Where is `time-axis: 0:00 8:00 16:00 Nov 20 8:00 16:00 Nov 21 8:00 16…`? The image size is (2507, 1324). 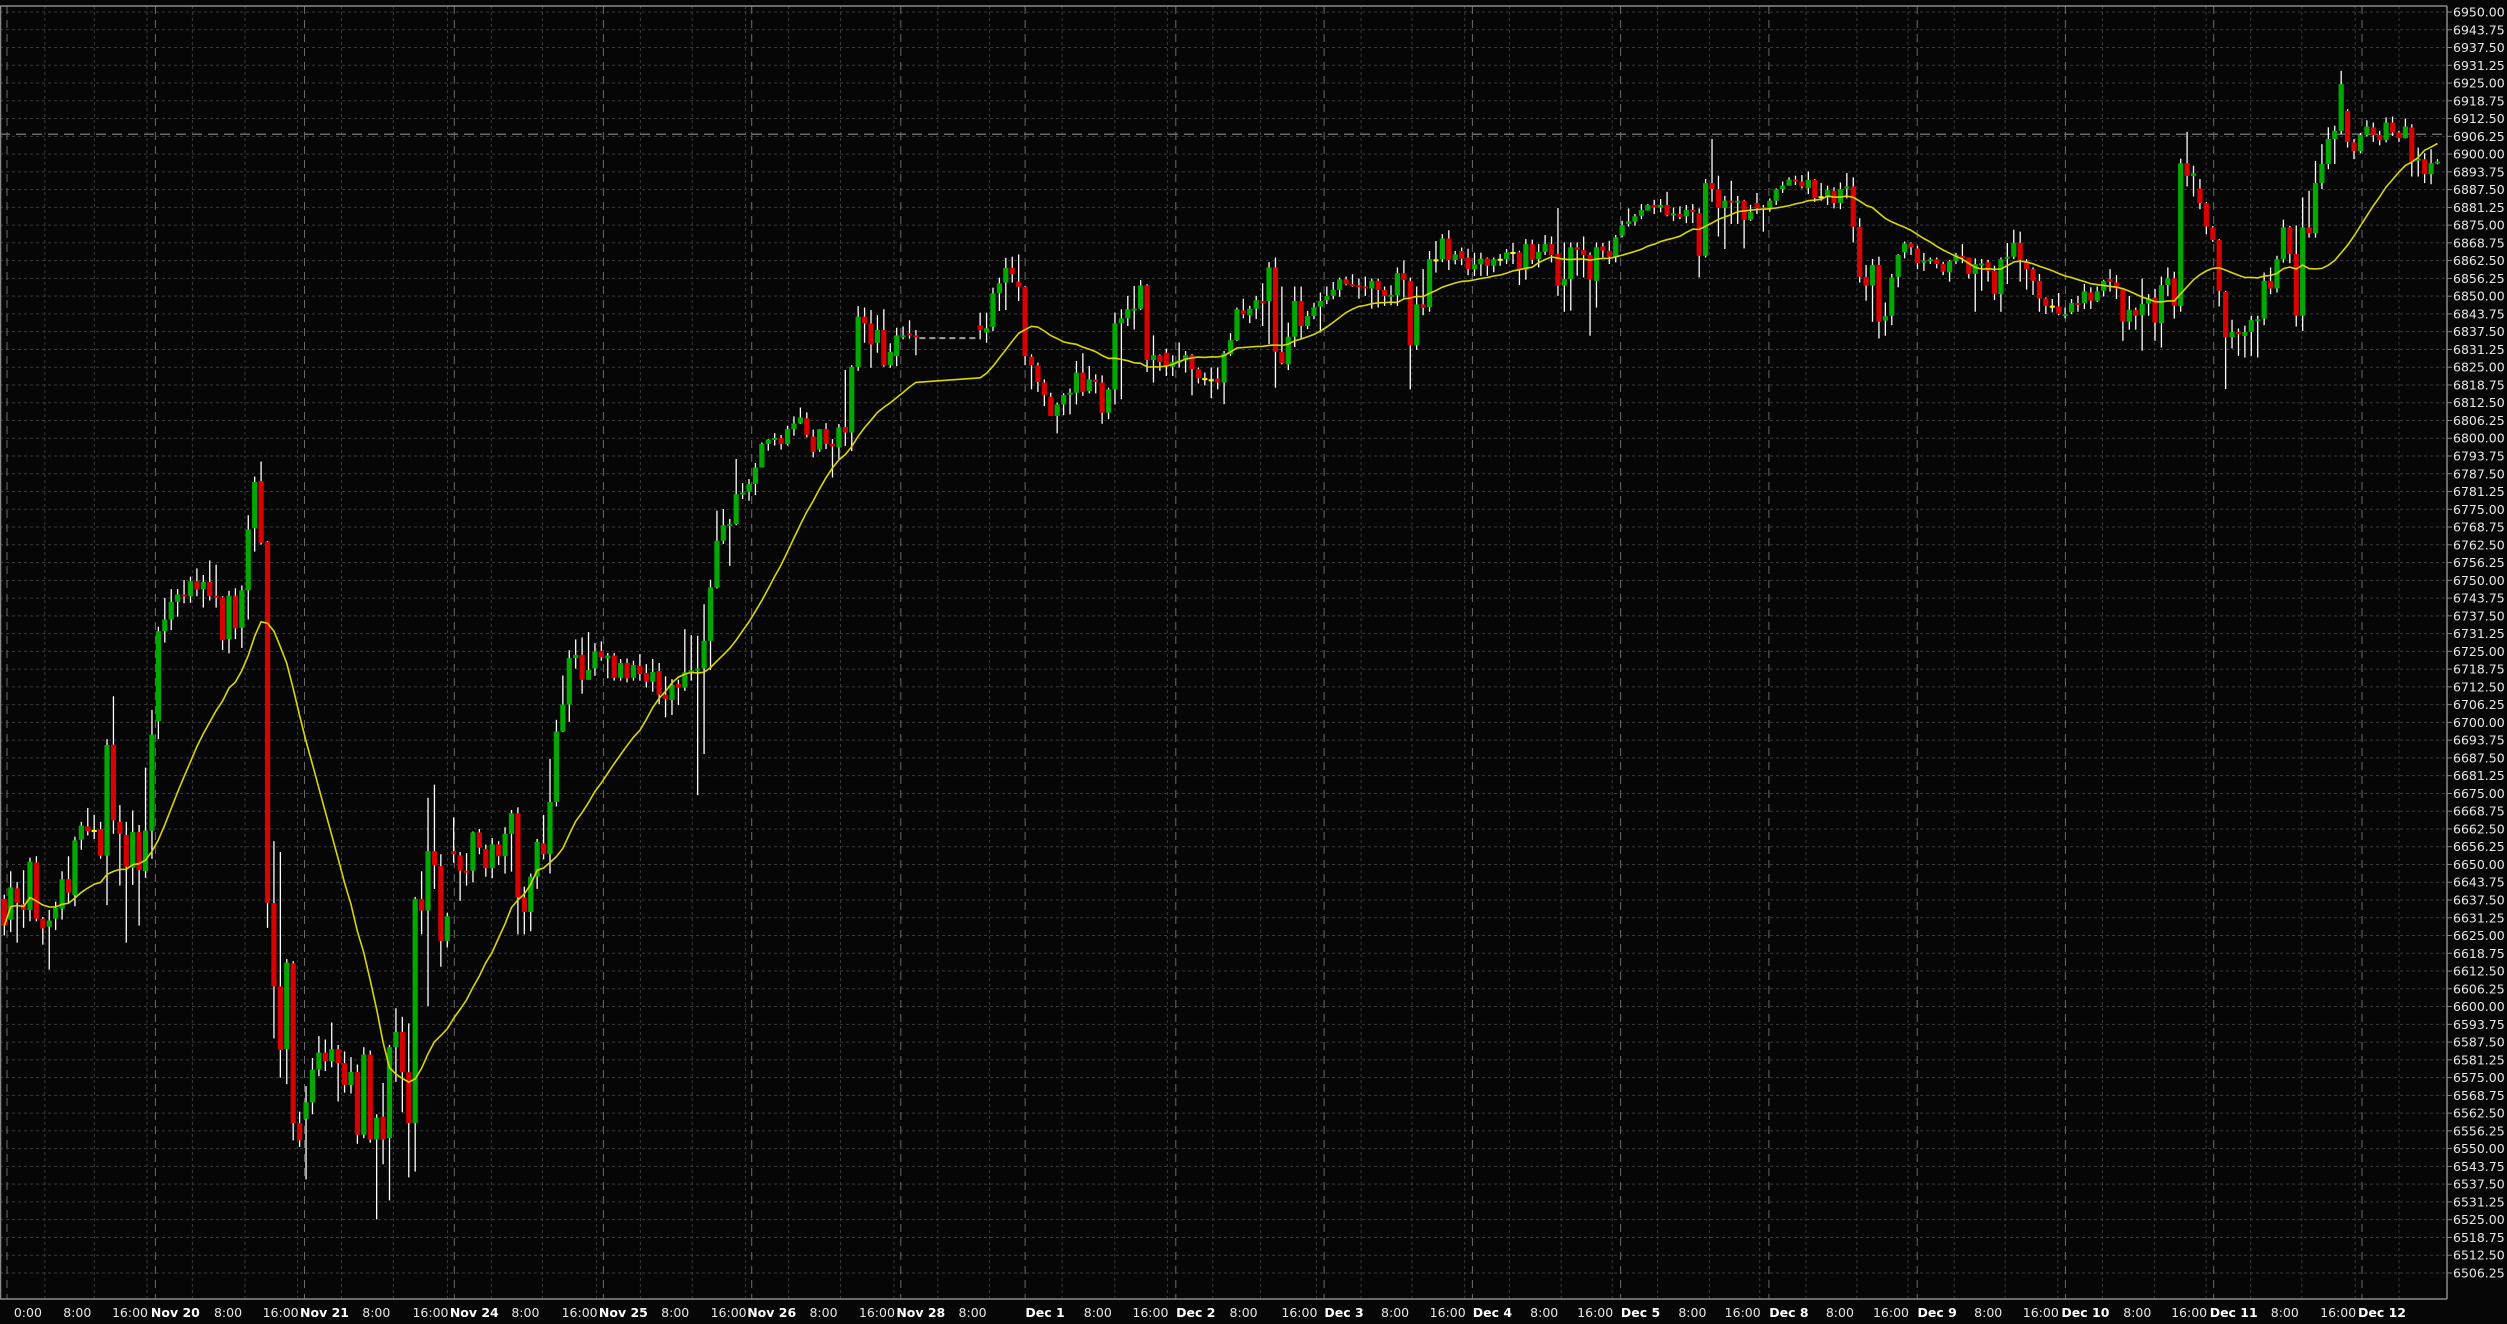
time-axis: 0:00 8:00 16:00 Nov 20 8:00 16:00 Nov 21 8:00 16… is located at coordinates (1210, 1312).